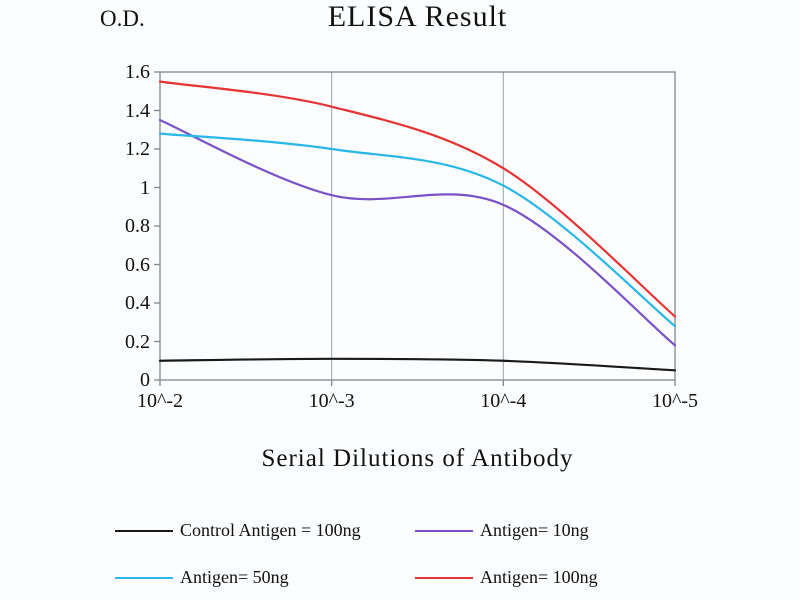  I want to click on x-tick-label: 10^-2, so click(160, 401).